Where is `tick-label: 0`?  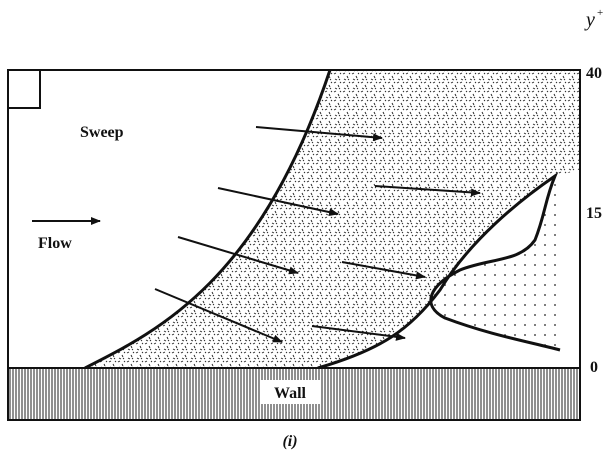
tick-label: 0 is located at coordinates (594, 367).